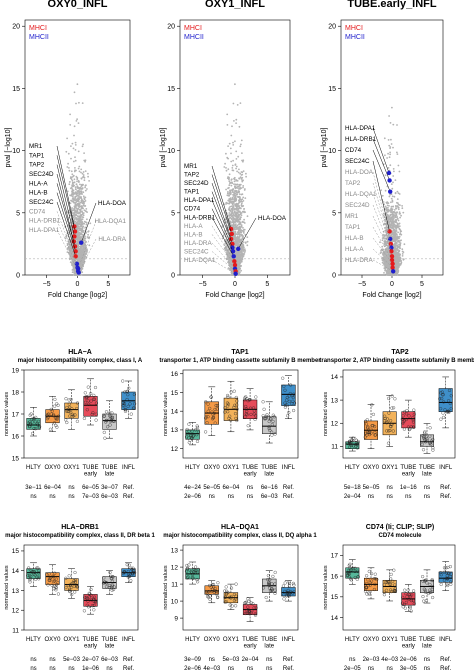 The height and width of the screenshot is (671, 474). What do you see at coordinates (235, 284) in the screenshot?
I see `x-tick-label: 0` at bounding box center [235, 284].